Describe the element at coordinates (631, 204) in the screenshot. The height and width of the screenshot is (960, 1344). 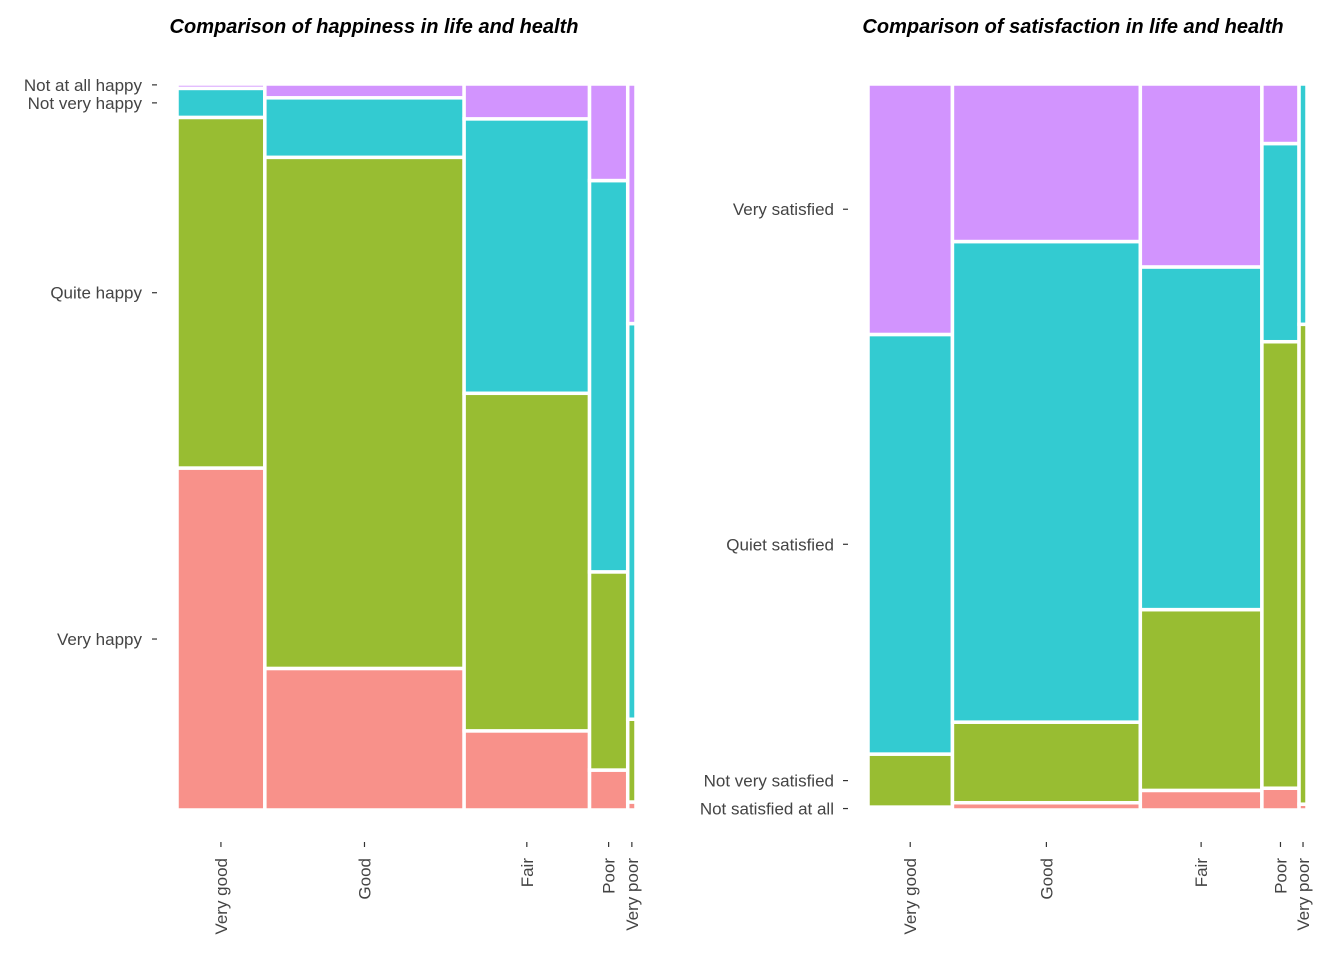
I see `mosaic-cell-very-poor-not-at-all-happy` at that location.